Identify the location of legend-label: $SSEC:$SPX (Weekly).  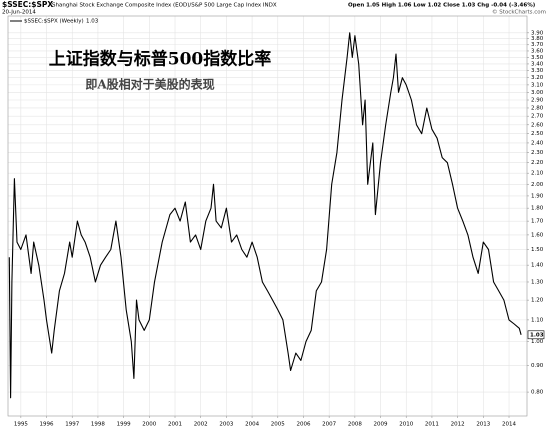
(54, 22).